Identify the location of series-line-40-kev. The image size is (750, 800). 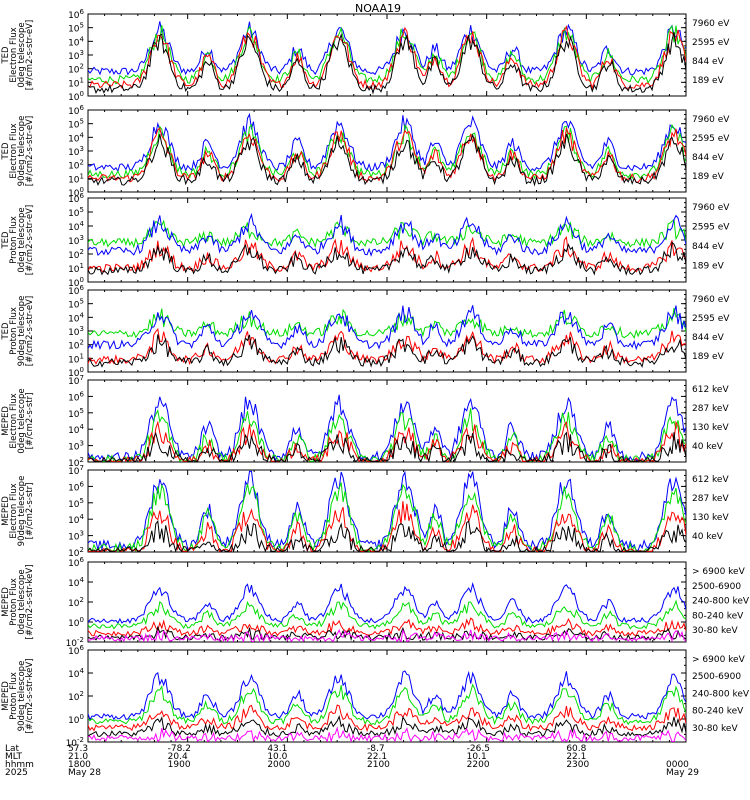
(387, 428).